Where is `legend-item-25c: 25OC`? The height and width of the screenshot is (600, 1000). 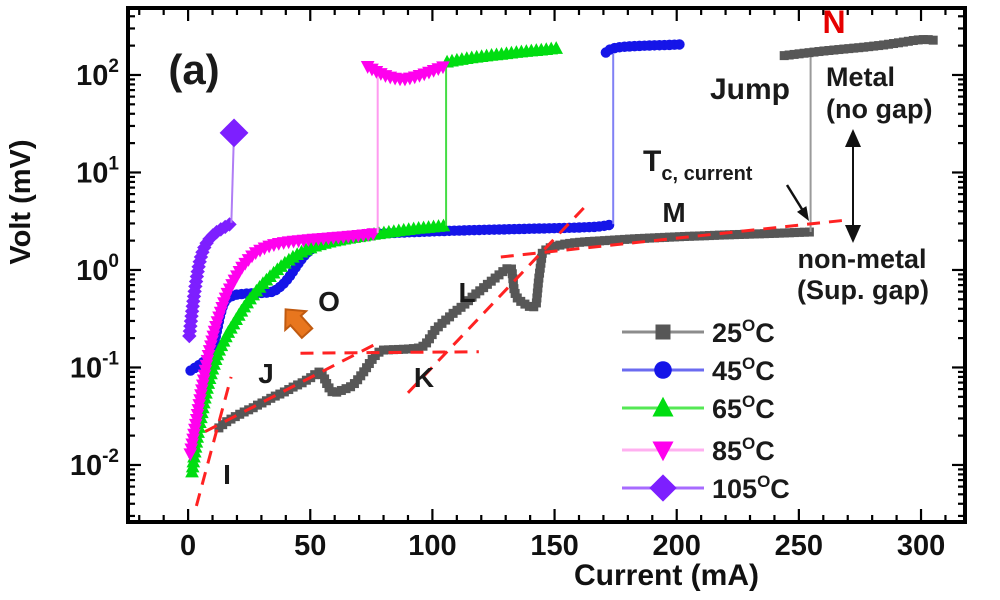 legend-item-25c: 25OC is located at coordinates (698, 332).